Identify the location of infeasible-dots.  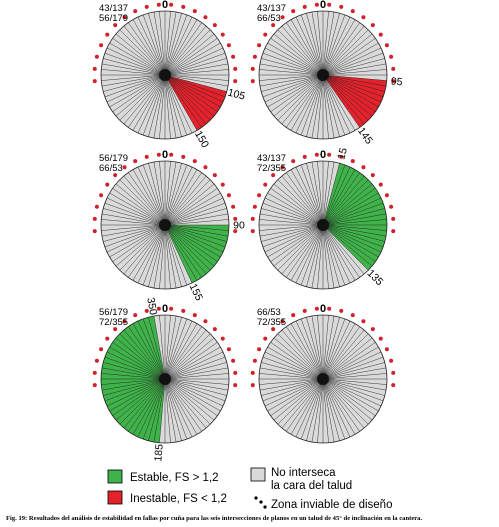
(165, 193).